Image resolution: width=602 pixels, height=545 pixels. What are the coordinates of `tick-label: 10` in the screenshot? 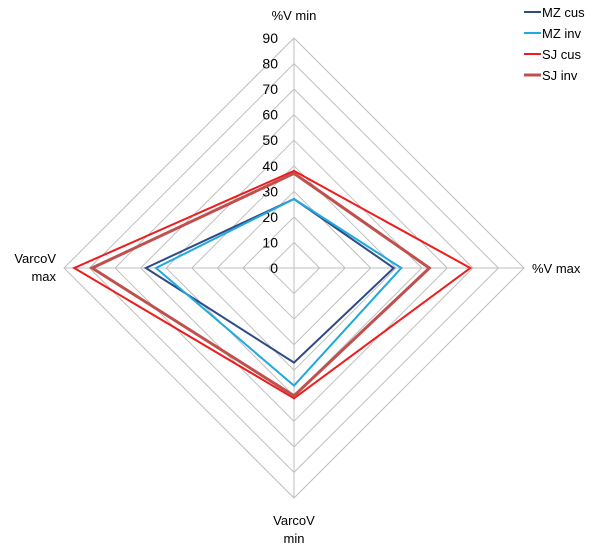 It's located at (270, 242).